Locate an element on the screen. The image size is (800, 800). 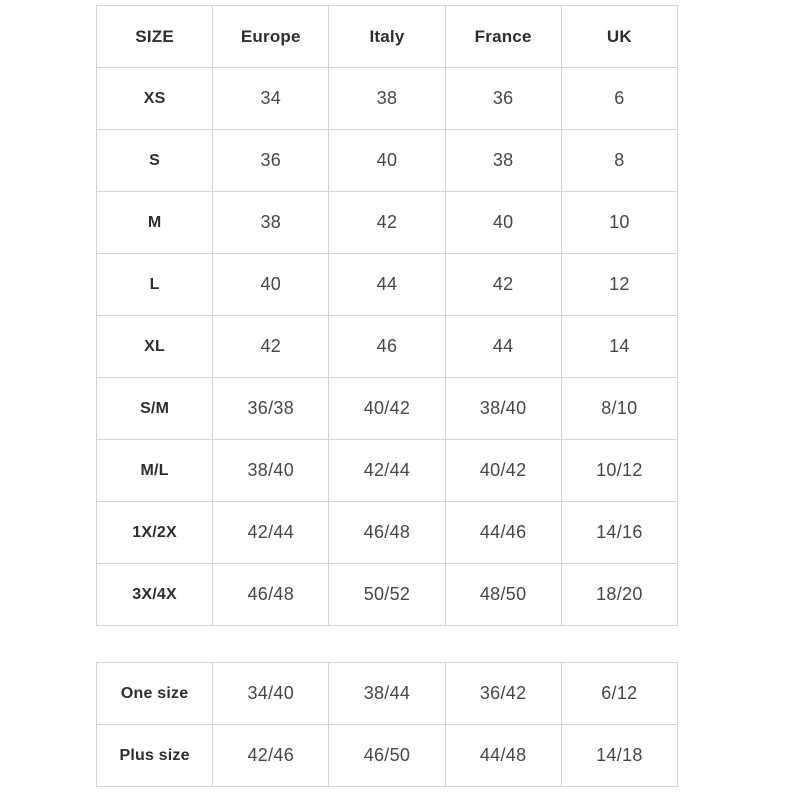
table-row: S 36 40 38 8 is located at coordinates (387, 160).